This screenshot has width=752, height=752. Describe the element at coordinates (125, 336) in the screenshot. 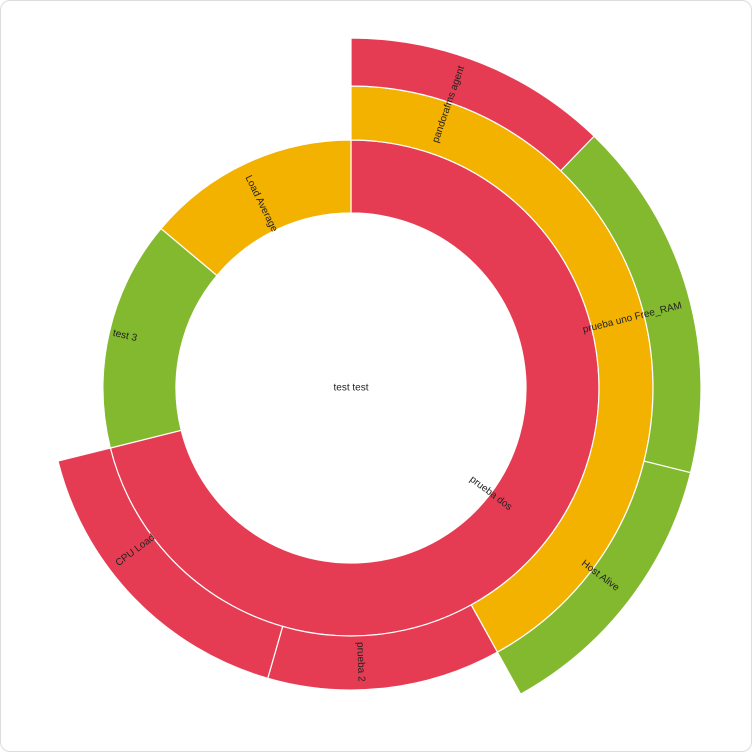

I see `label-test-3: test 3` at that location.